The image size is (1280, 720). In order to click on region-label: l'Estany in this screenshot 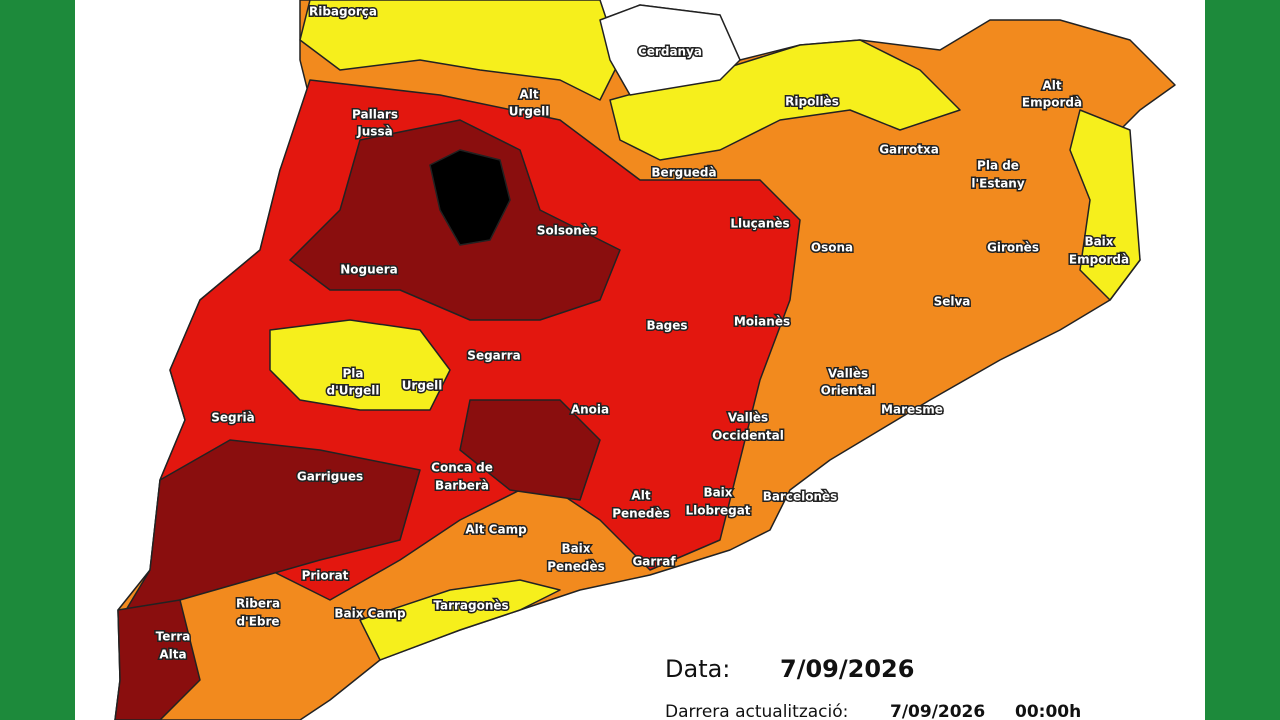, I will do `click(998, 184)`.